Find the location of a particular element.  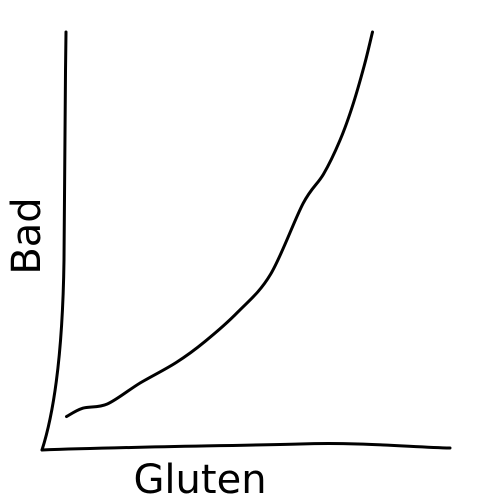

x-axis-label: Gluten is located at coordinates (199, 478).